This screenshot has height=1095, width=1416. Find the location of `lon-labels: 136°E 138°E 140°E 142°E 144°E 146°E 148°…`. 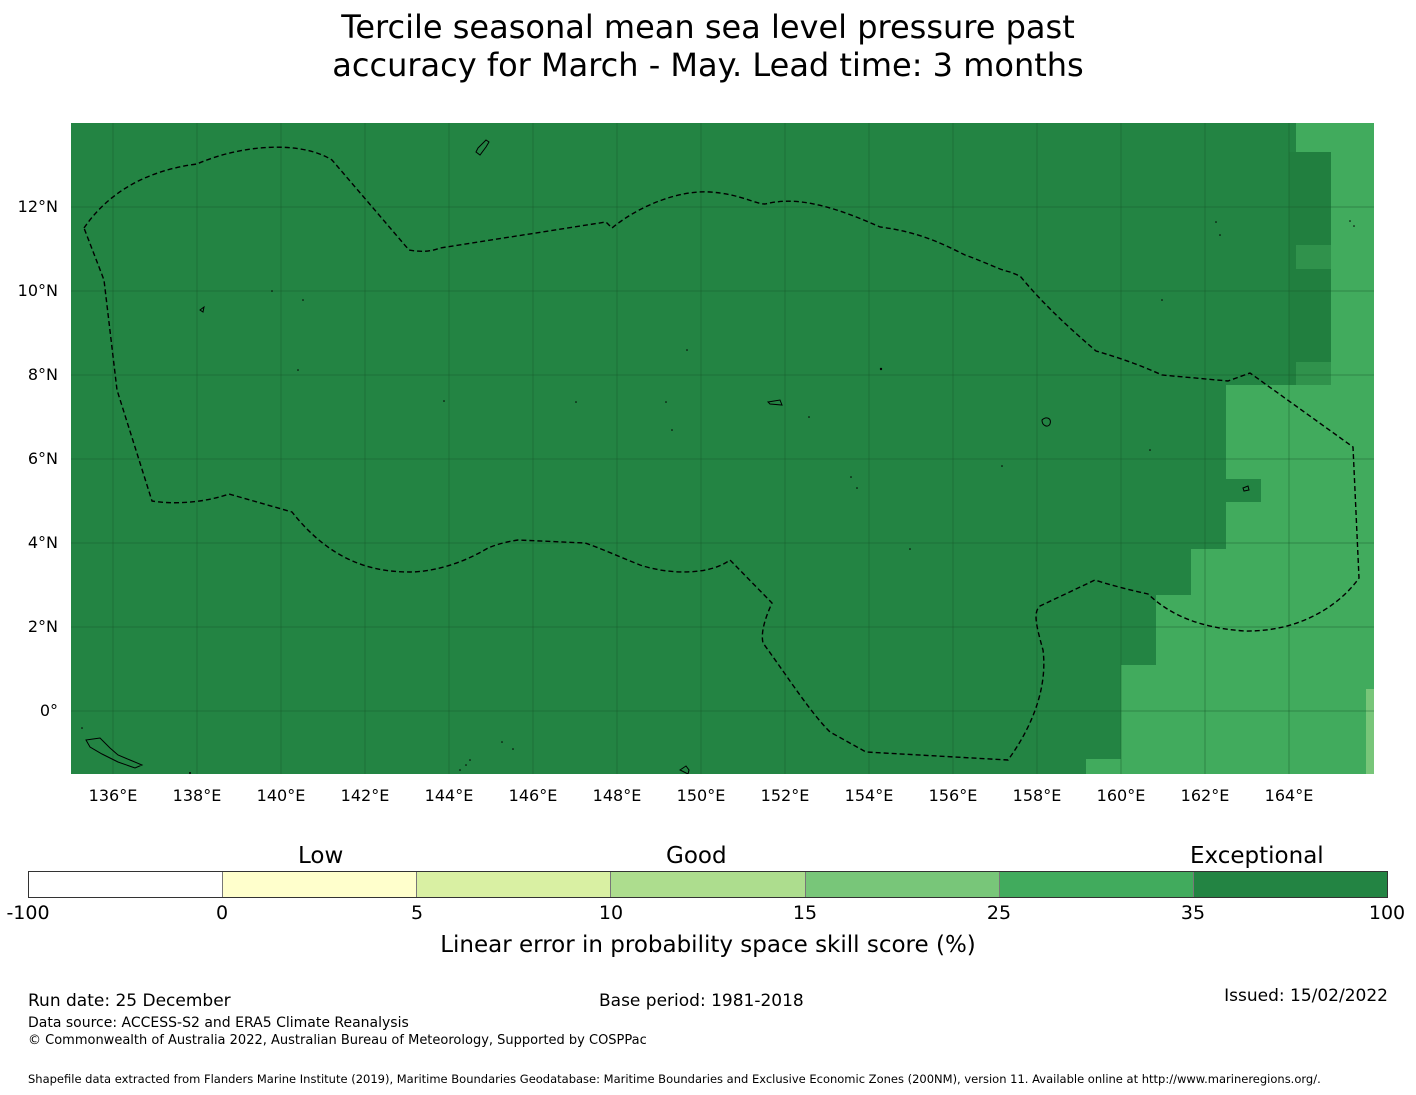

lon-labels: 136°E 138°E 140°E 142°E 144°E 146°E 148°… is located at coordinates (701, 795).